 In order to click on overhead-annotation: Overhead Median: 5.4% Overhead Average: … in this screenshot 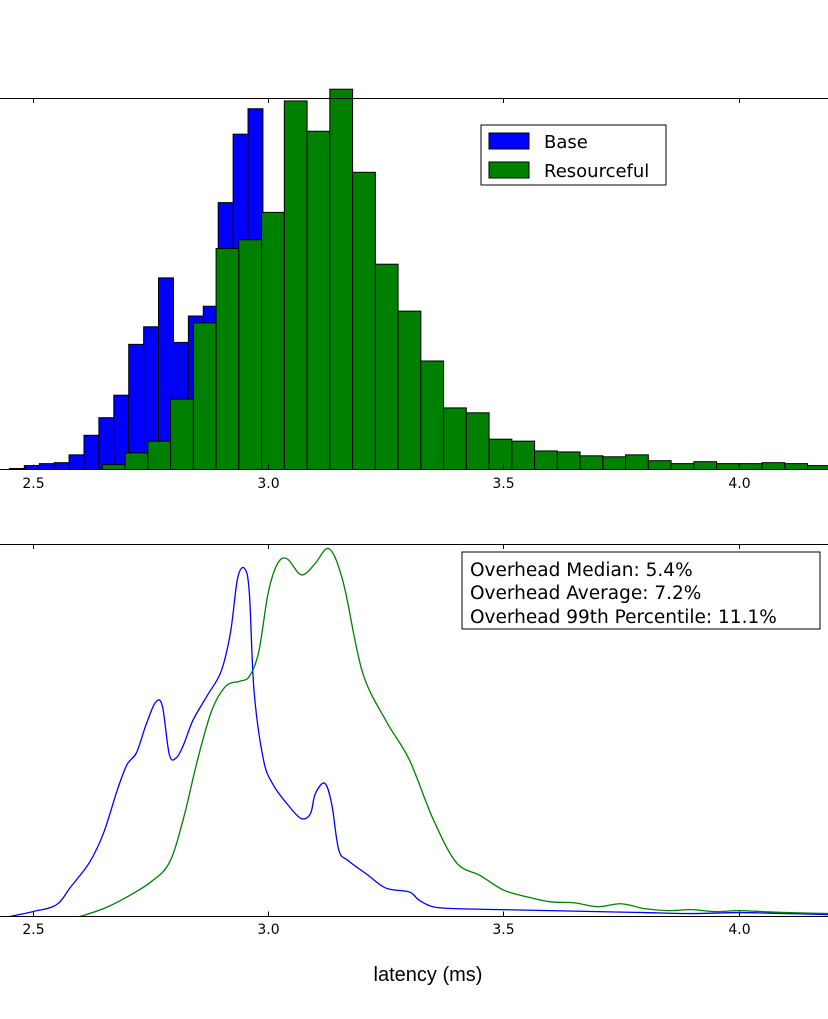, I will do `click(641, 590)`.